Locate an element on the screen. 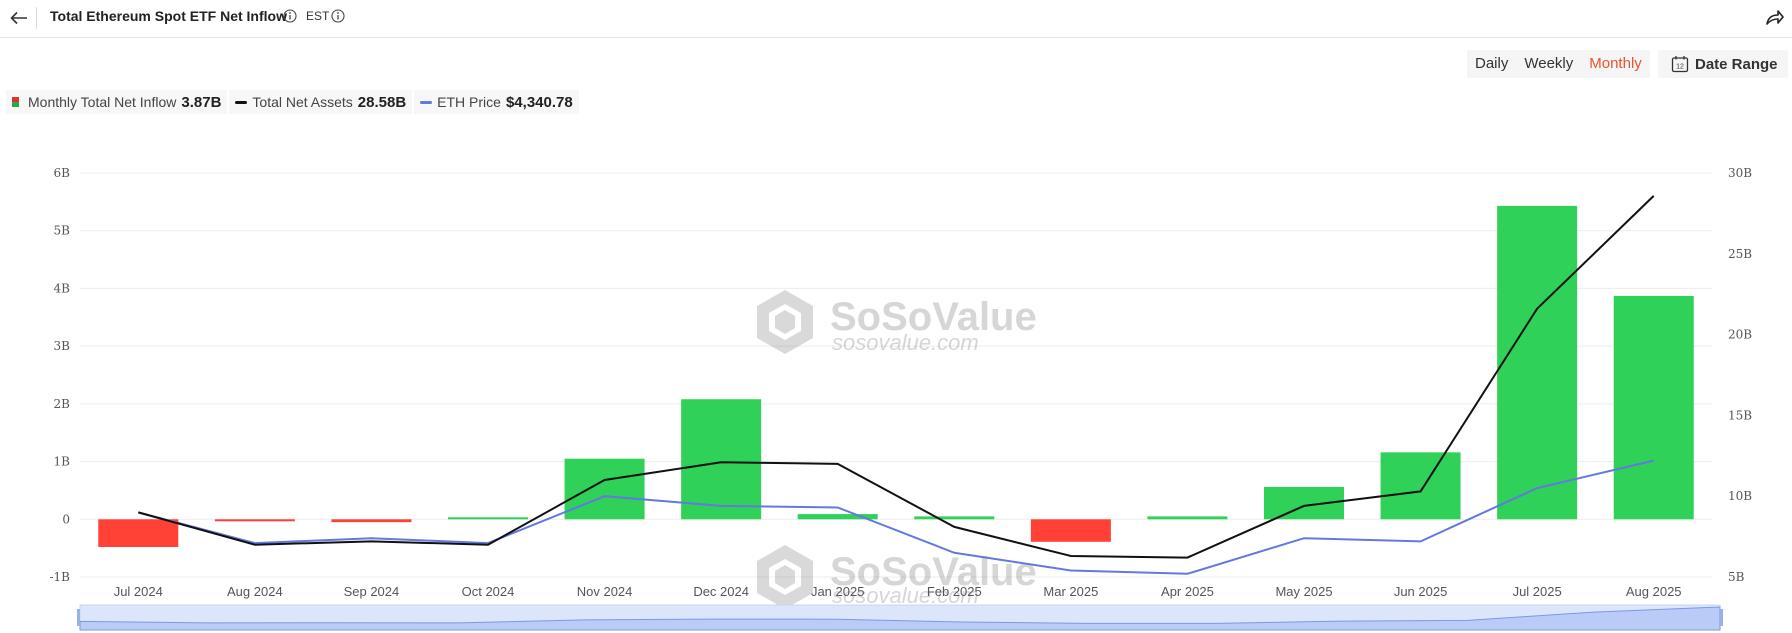 This screenshot has height=633, width=1792. navigator-area is located at coordinates (900, 618).